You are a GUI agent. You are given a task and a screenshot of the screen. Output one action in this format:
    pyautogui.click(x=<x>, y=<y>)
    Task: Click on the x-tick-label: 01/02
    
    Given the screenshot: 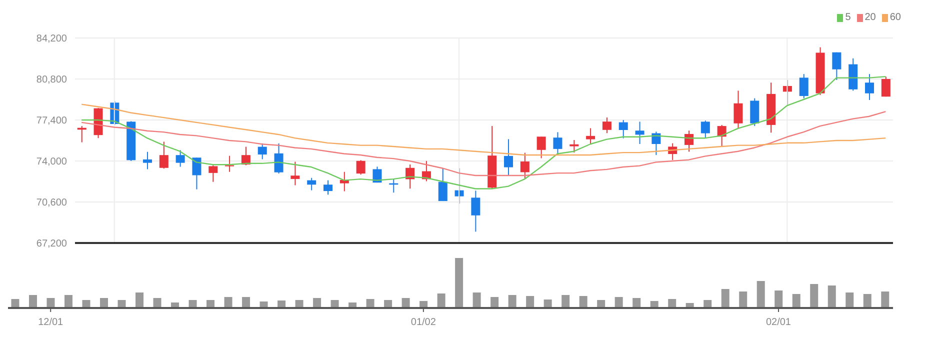 What is the action you would take?
    pyautogui.click(x=423, y=322)
    